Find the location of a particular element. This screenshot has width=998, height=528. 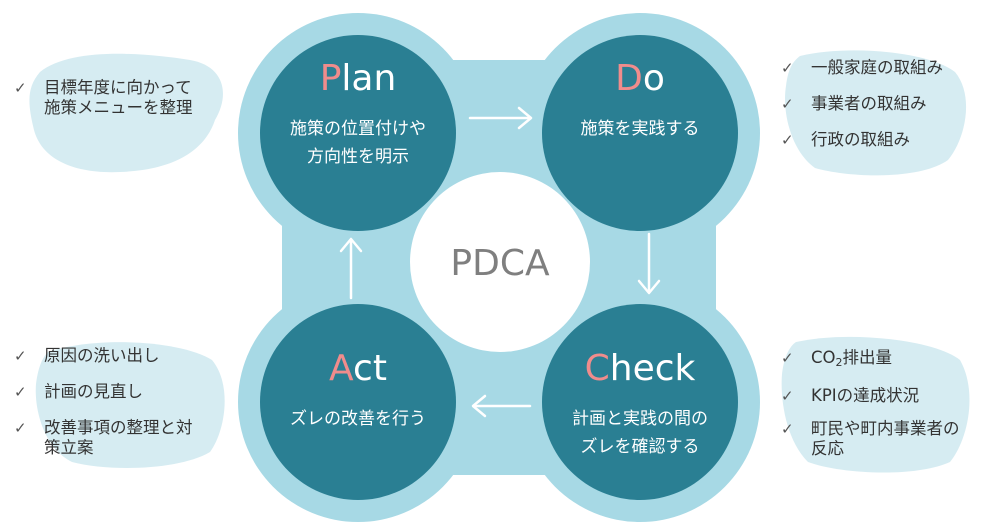

note-text: 事業者の取組み is located at coordinates (869, 103).